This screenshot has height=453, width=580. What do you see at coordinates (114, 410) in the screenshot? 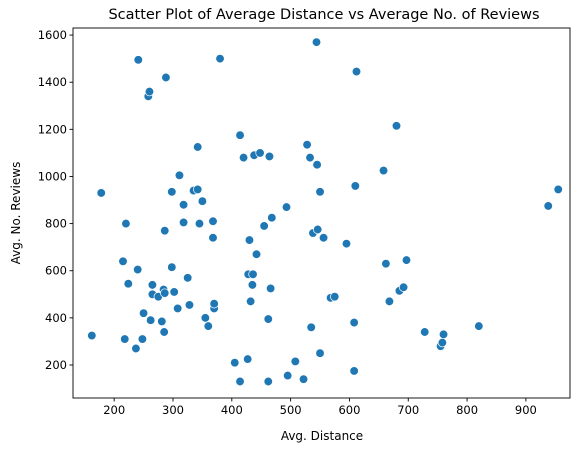
I see `x-tick-label: 200` at bounding box center [114, 410].